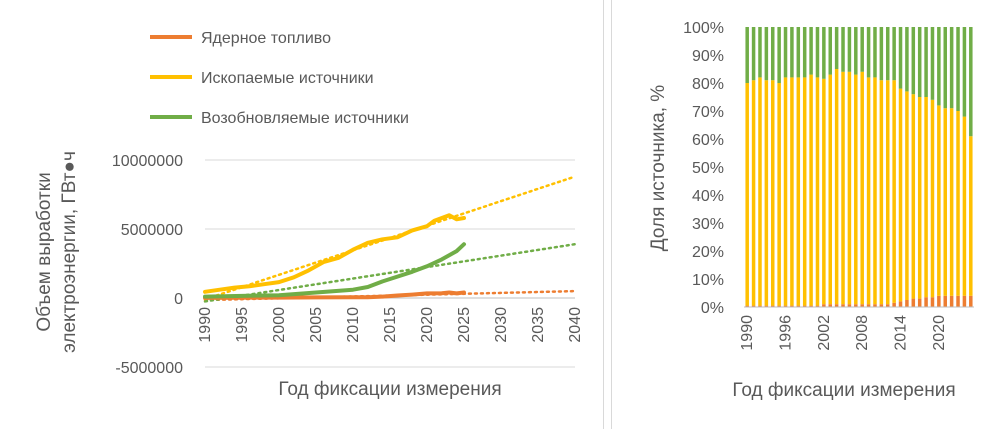  I want to click on series-lines, so click(334, 256).